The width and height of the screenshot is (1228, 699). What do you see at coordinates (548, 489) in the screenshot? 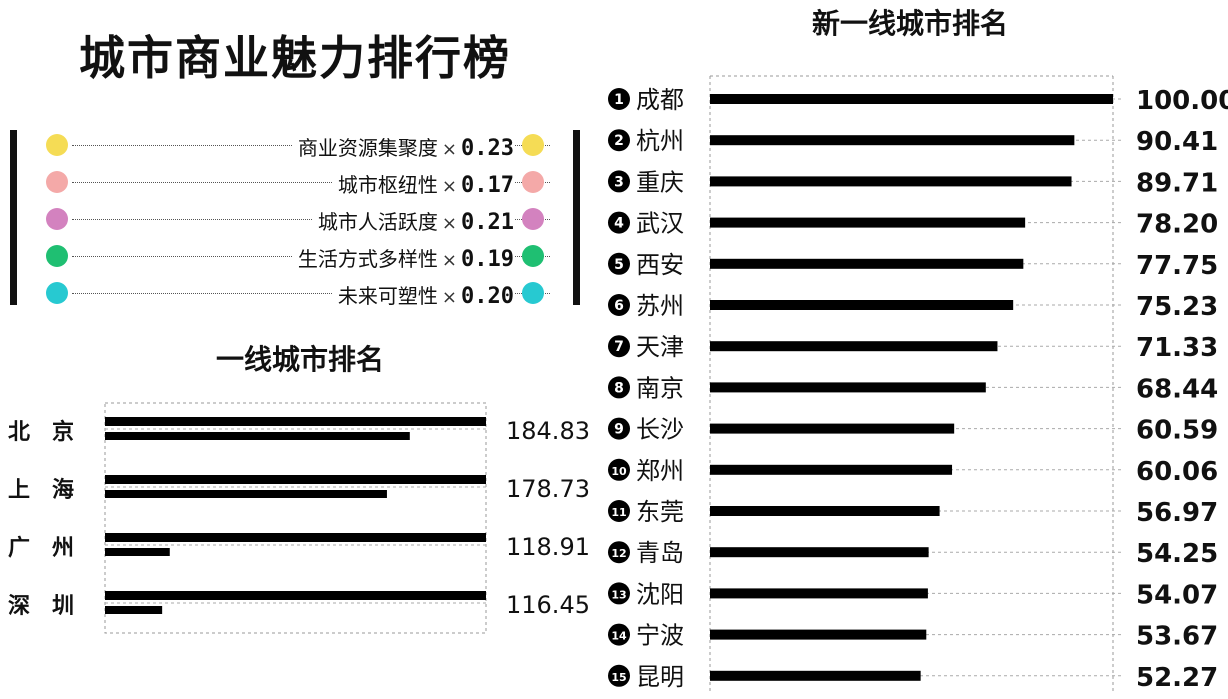
I see `value-label: 178.73` at bounding box center [548, 489].